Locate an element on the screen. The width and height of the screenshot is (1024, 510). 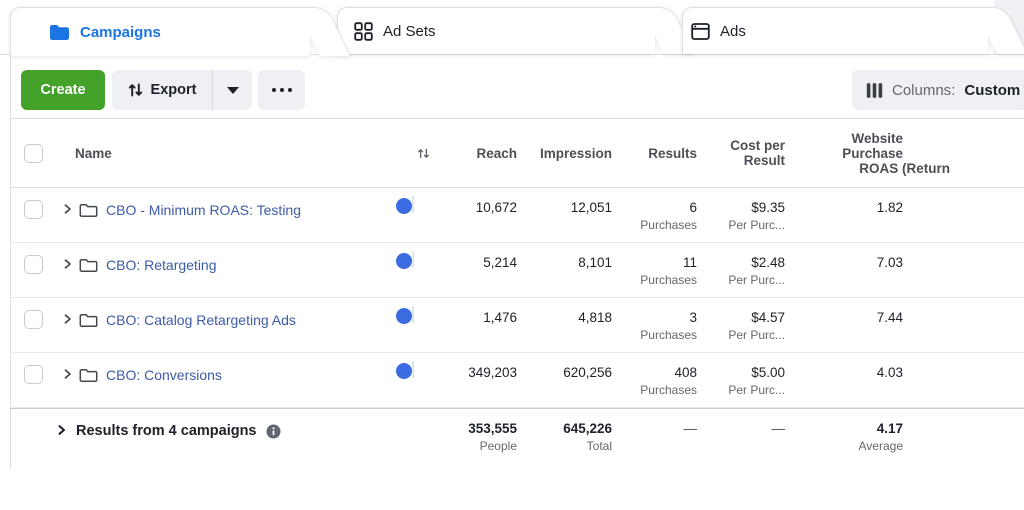
export-button-group: Export is located at coordinates (182, 90).